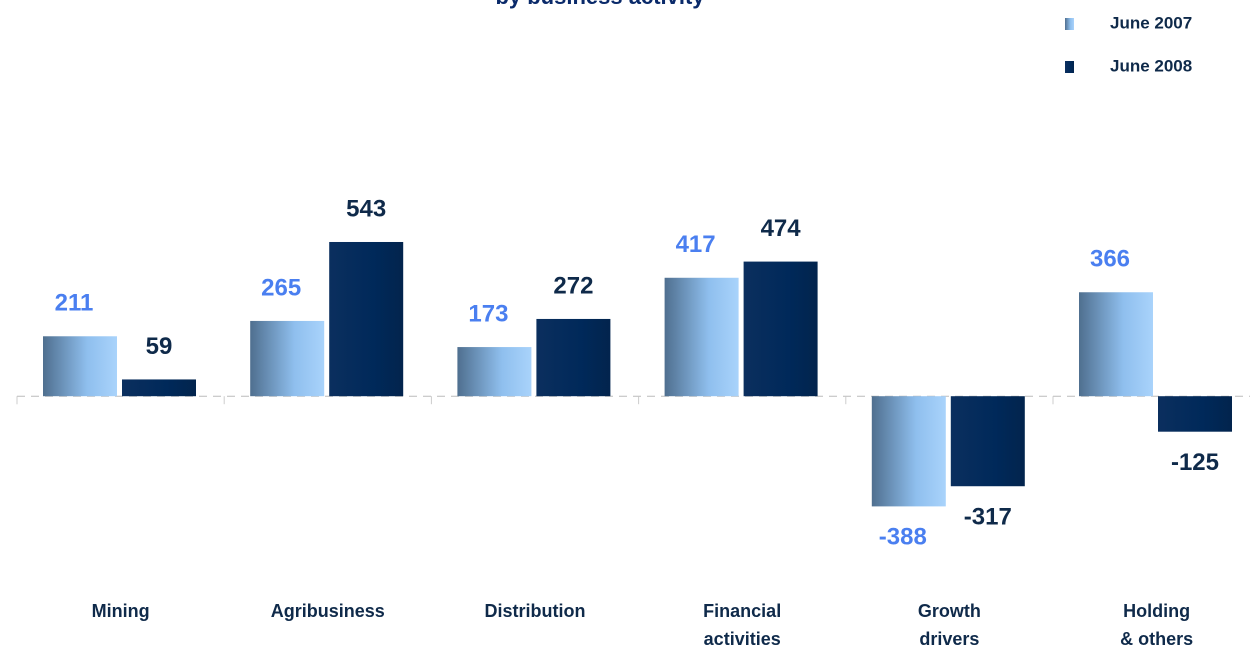  Describe the element at coordinates (781, 228) in the screenshot. I see `value-label: 474` at that location.